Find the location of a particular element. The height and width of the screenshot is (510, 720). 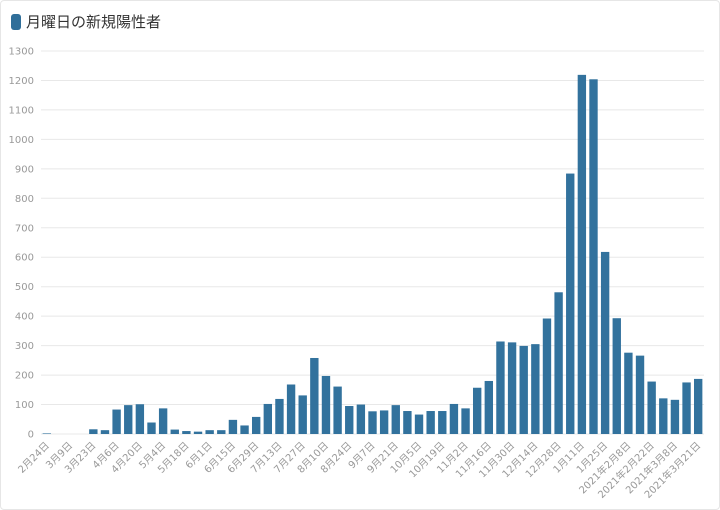

x-tick-label: 2月24日 is located at coordinates (34, 458).